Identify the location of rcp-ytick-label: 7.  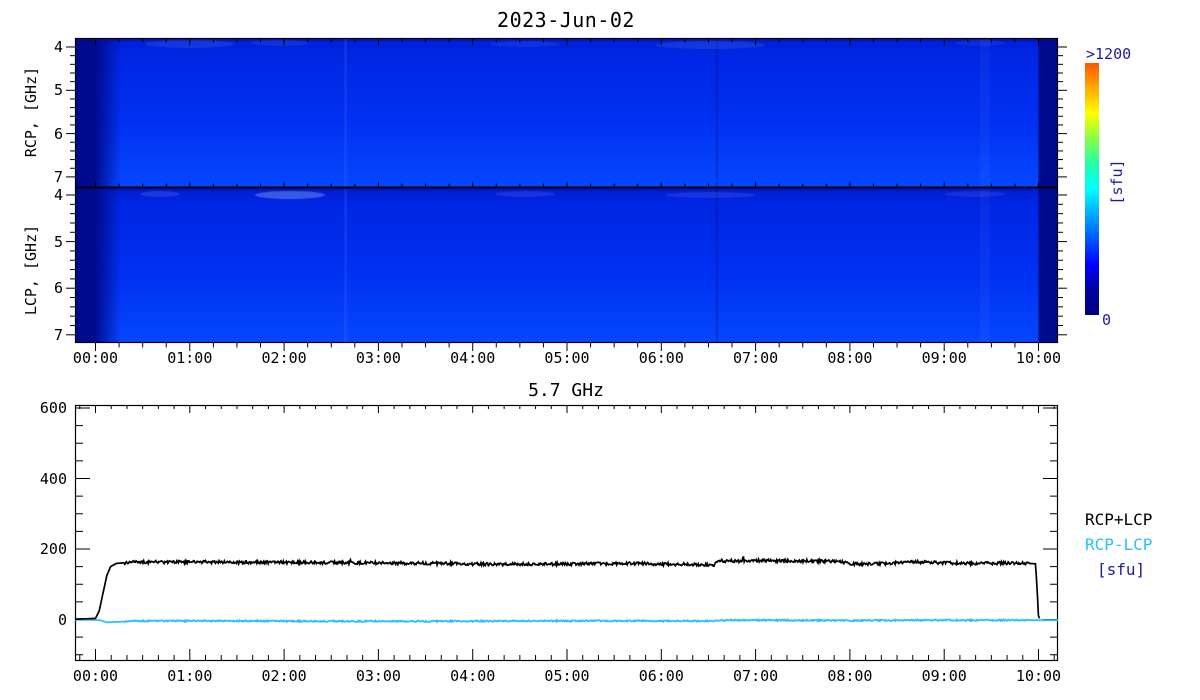
(58, 176).